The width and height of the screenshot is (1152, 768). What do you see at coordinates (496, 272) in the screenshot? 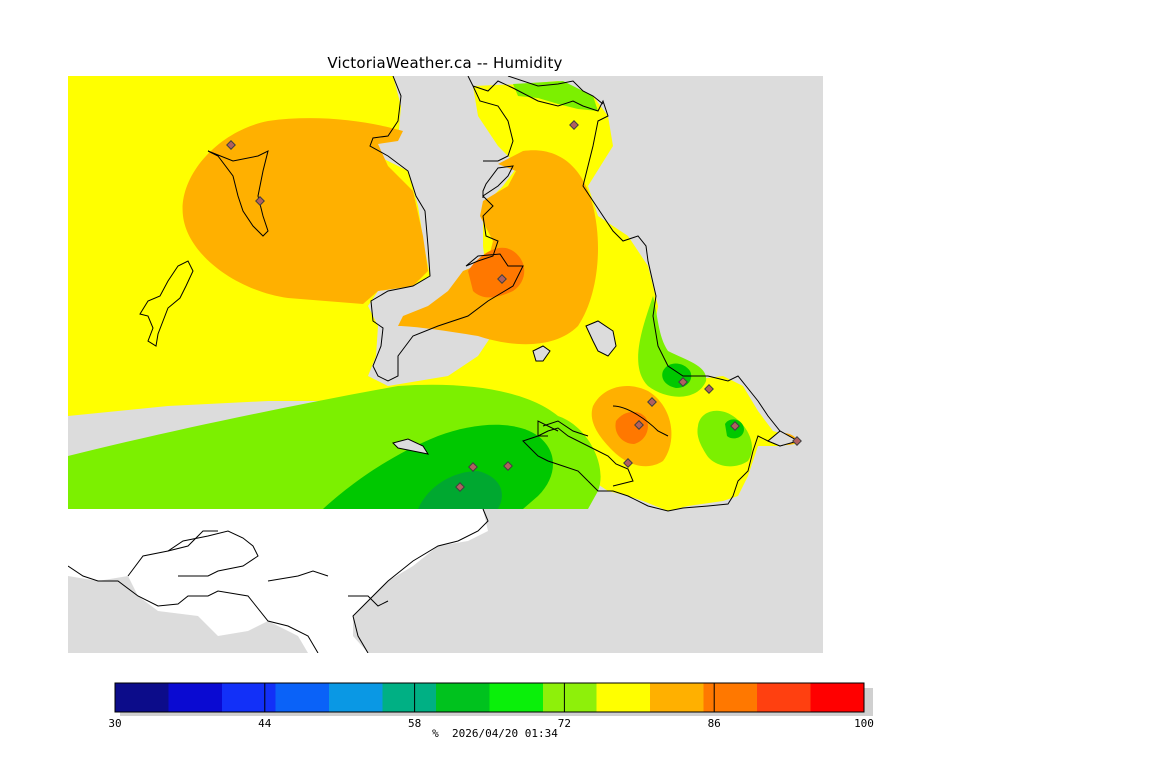
I see `humidity-field-darkorange-central` at bounding box center [496, 272].